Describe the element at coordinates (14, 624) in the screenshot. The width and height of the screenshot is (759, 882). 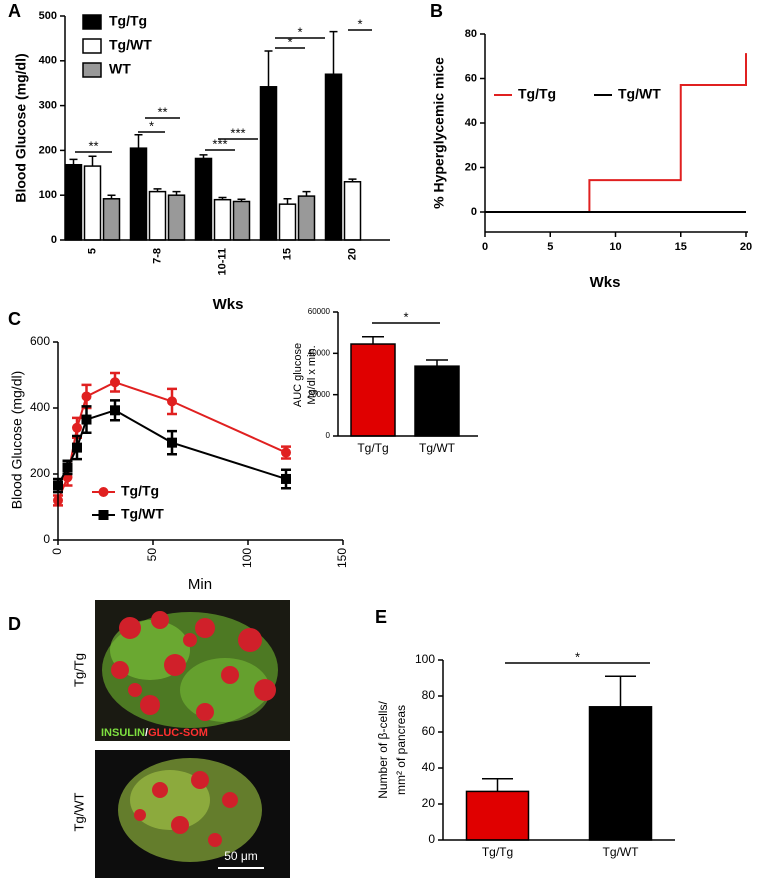
I see `panel-label: D` at that location.